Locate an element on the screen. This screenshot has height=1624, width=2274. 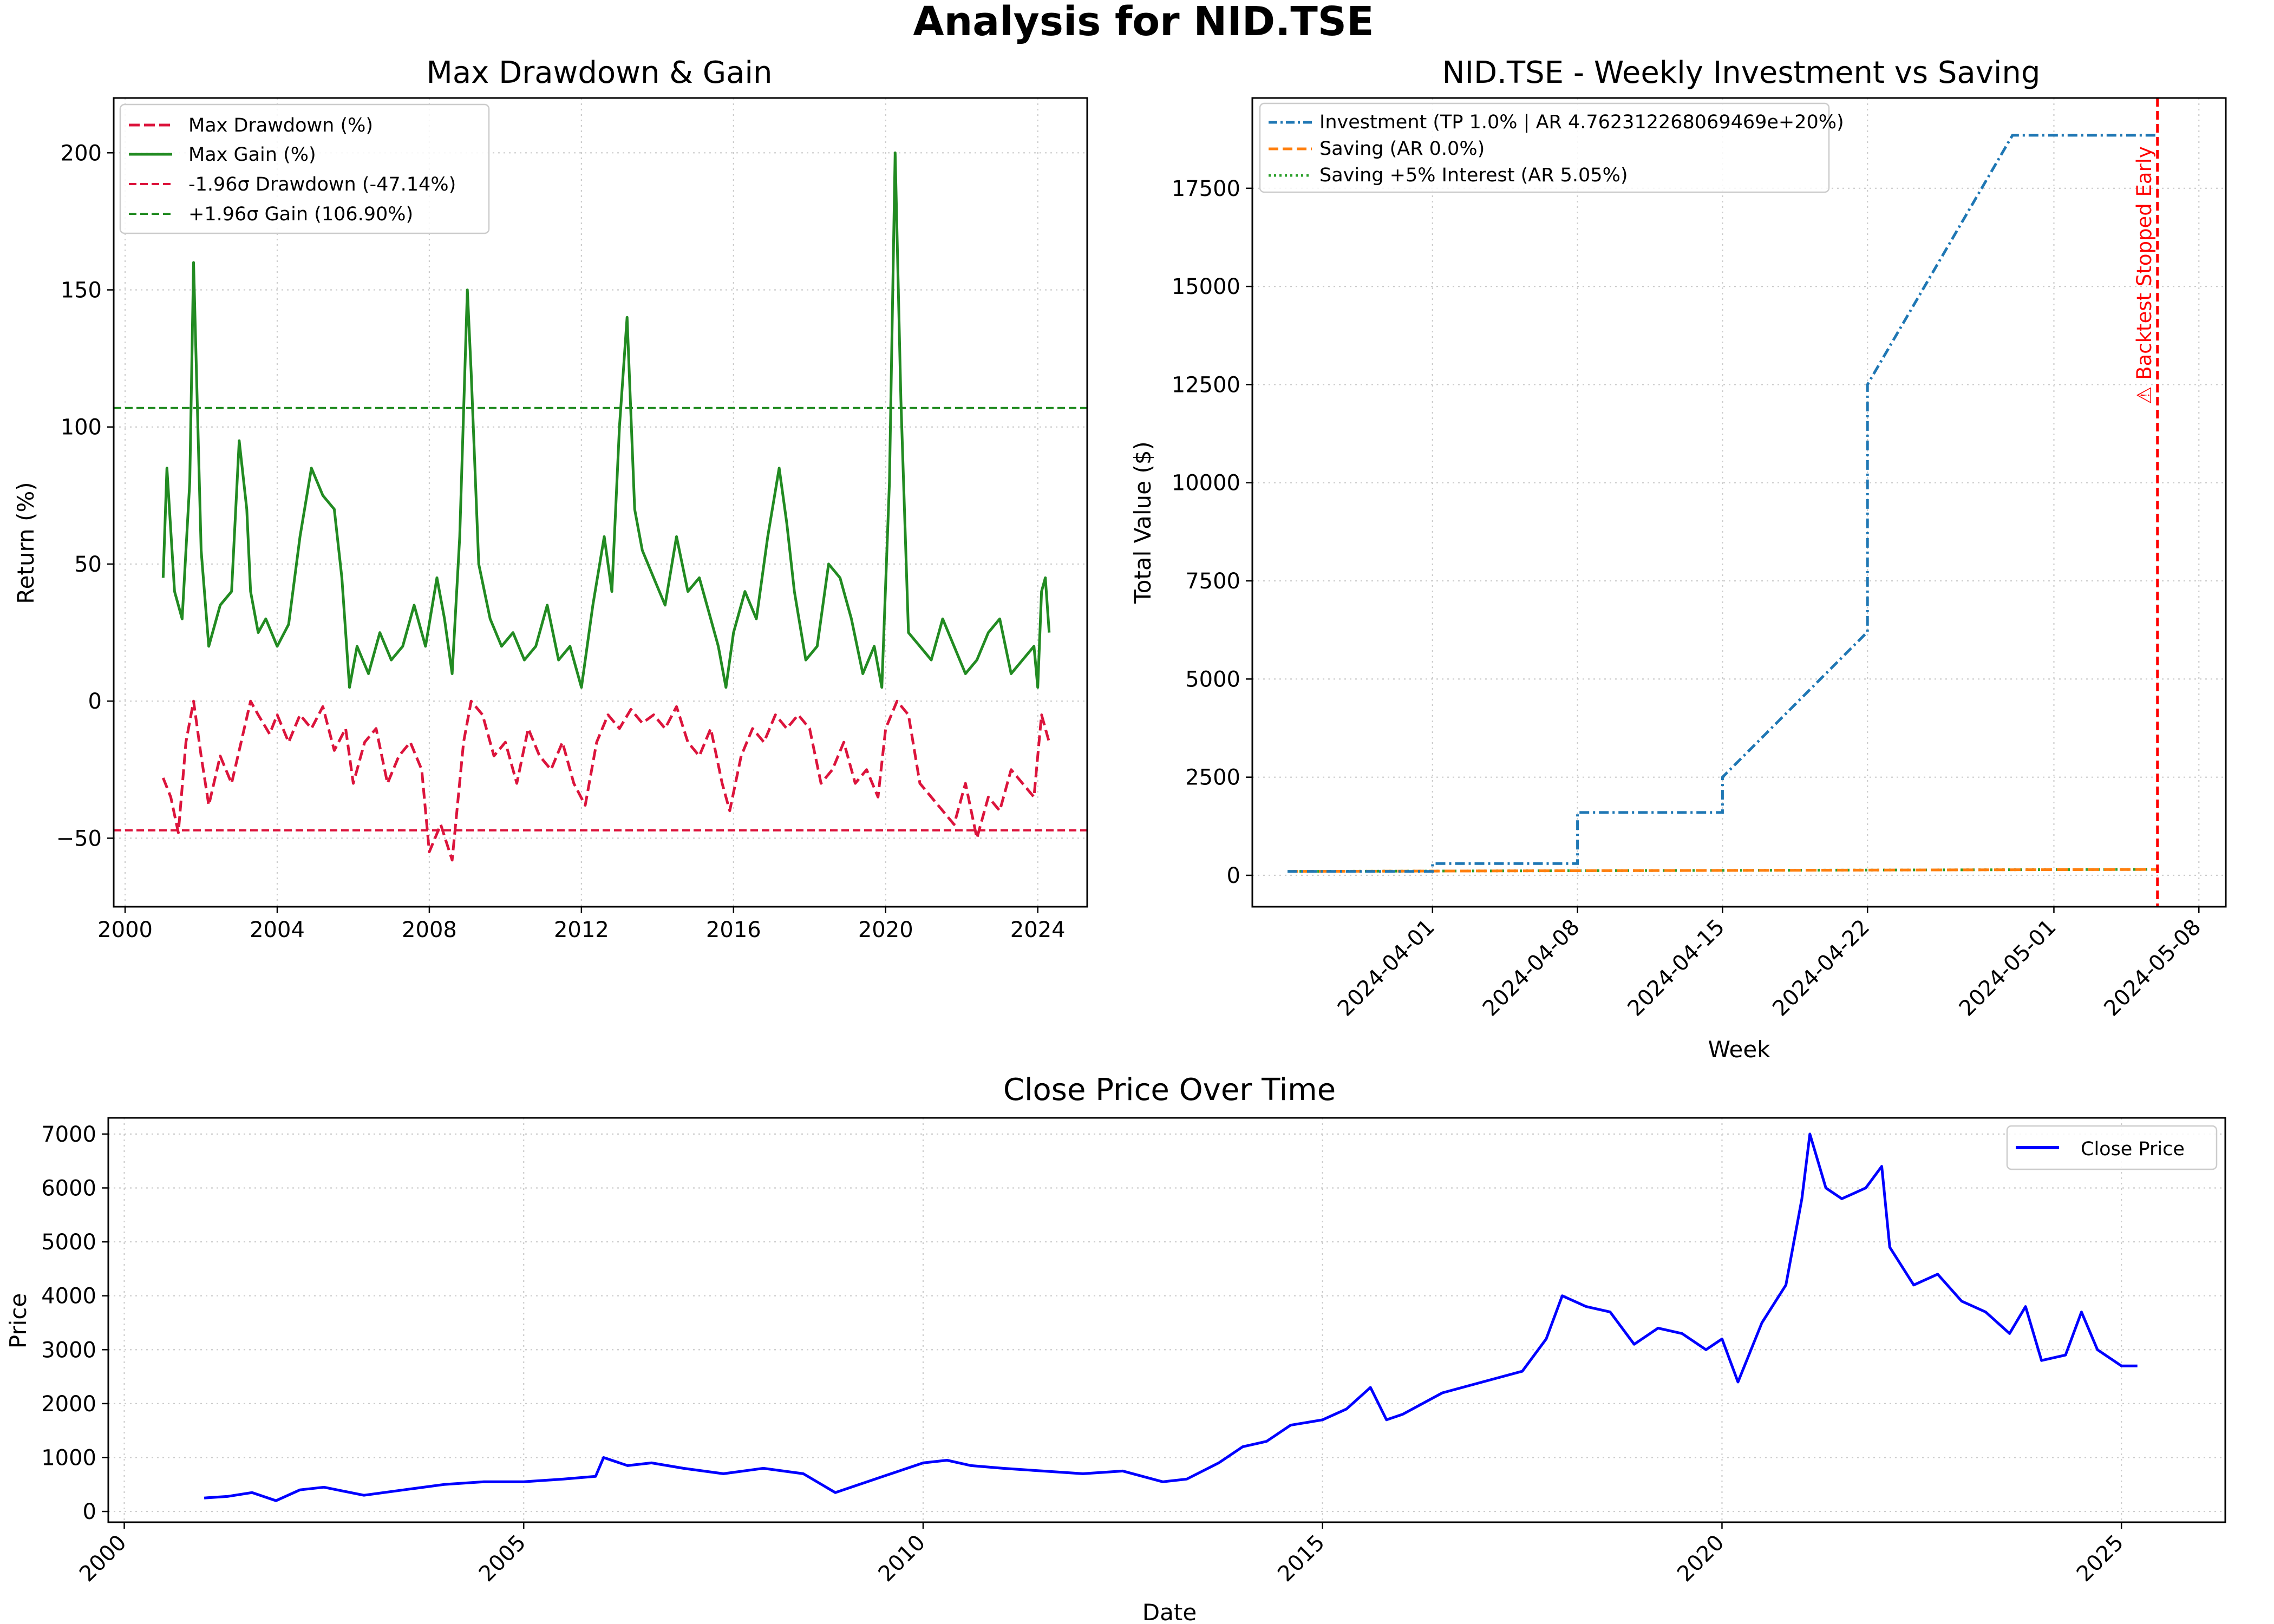
x-tick-label: 2016 is located at coordinates (734, 930).